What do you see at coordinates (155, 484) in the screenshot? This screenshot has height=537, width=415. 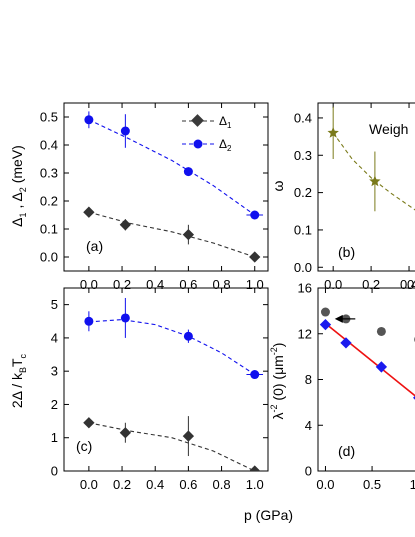 I see `x-tick-label: 0.4` at bounding box center [155, 484].